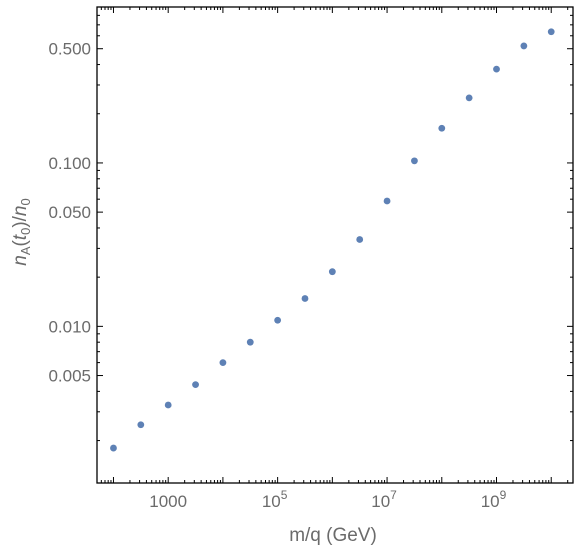 This screenshot has height=552, width=581. Describe the element at coordinates (494, 499) in the screenshot. I see `x-tick-label: 10⁹` at that location.